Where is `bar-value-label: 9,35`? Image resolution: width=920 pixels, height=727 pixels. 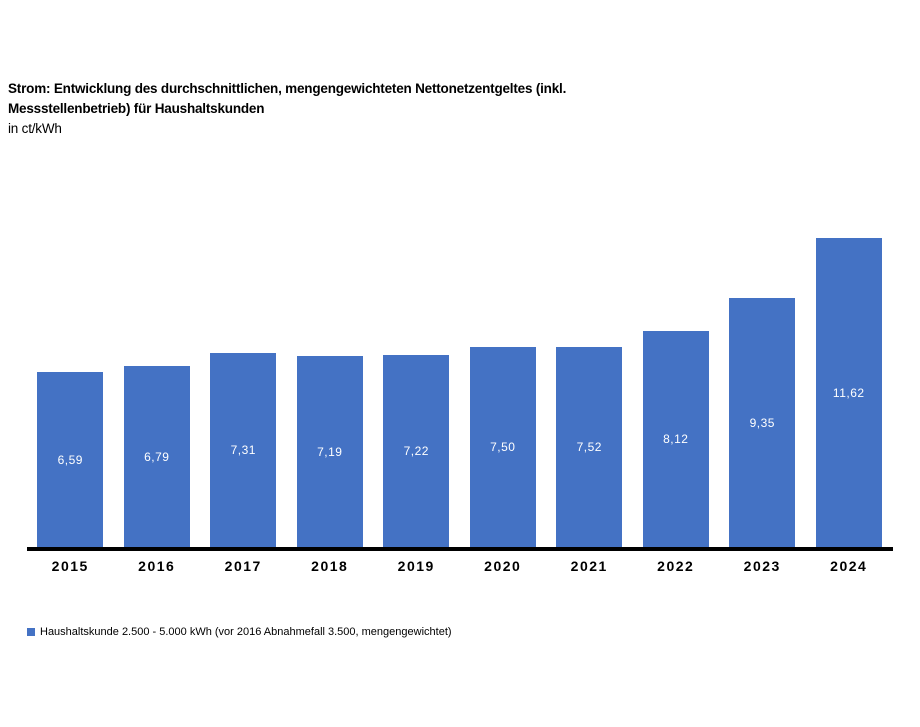
bar-value-label: 9,35 is located at coordinates (762, 422).